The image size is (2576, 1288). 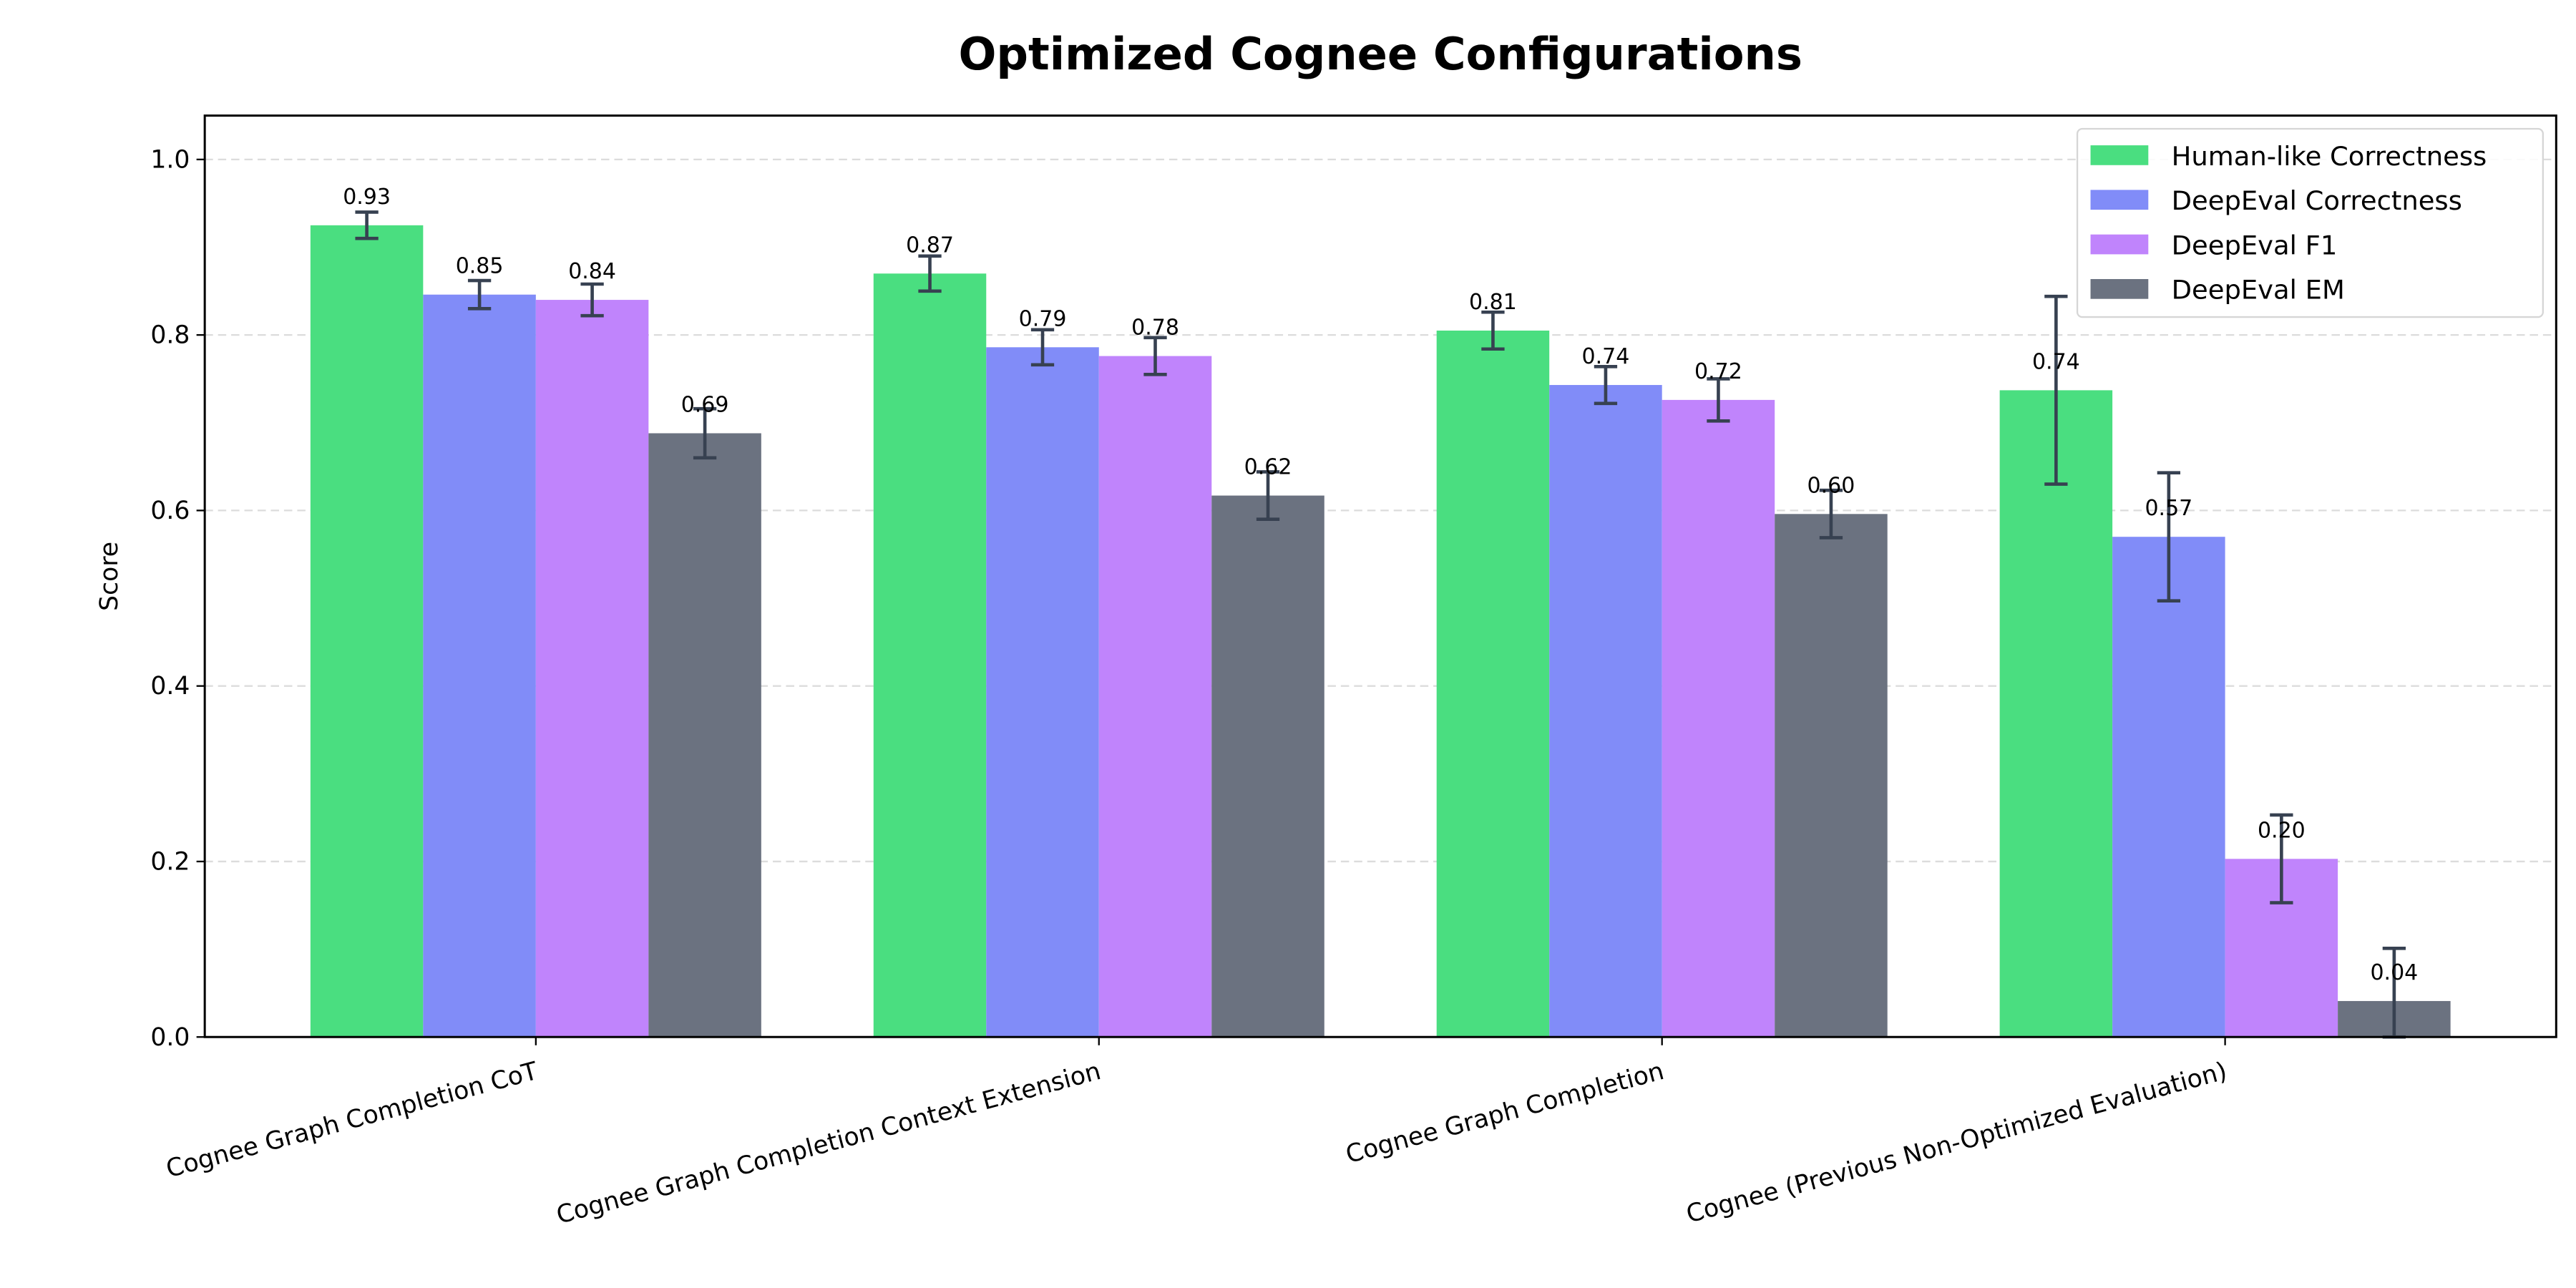 What do you see at coordinates (1380, 54) in the screenshot?
I see `chart-title: Optimized Cognee Configurations` at bounding box center [1380, 54].